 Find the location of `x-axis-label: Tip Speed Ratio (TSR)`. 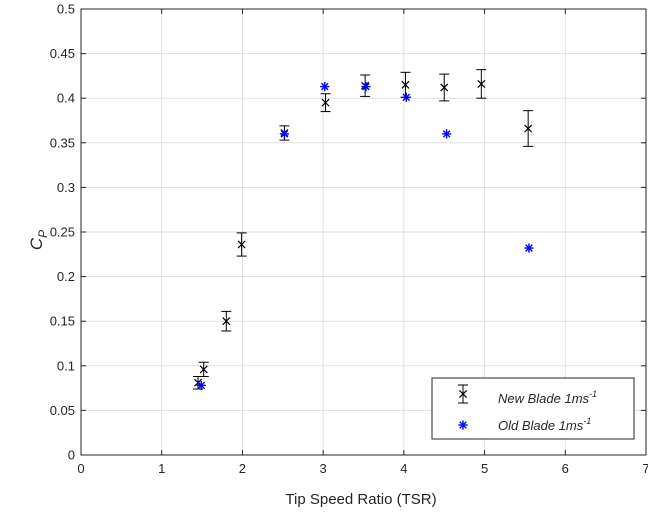

x-axis-label: Tip Speed Ratio (TSR) is located at coordinates (360, 499).